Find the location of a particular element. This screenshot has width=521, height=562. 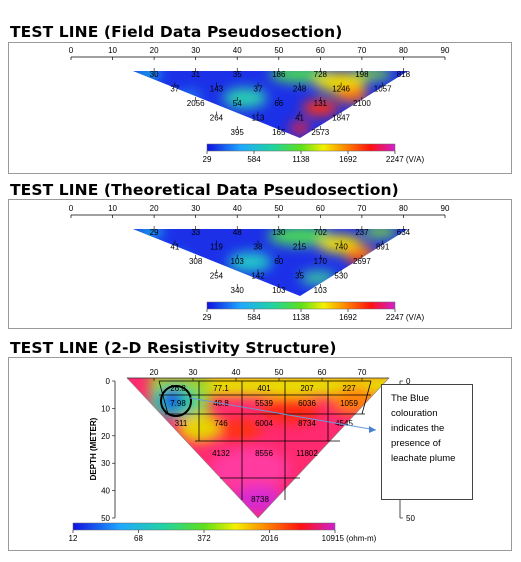

datum-label: 54 is located at coordinates (237, 103).